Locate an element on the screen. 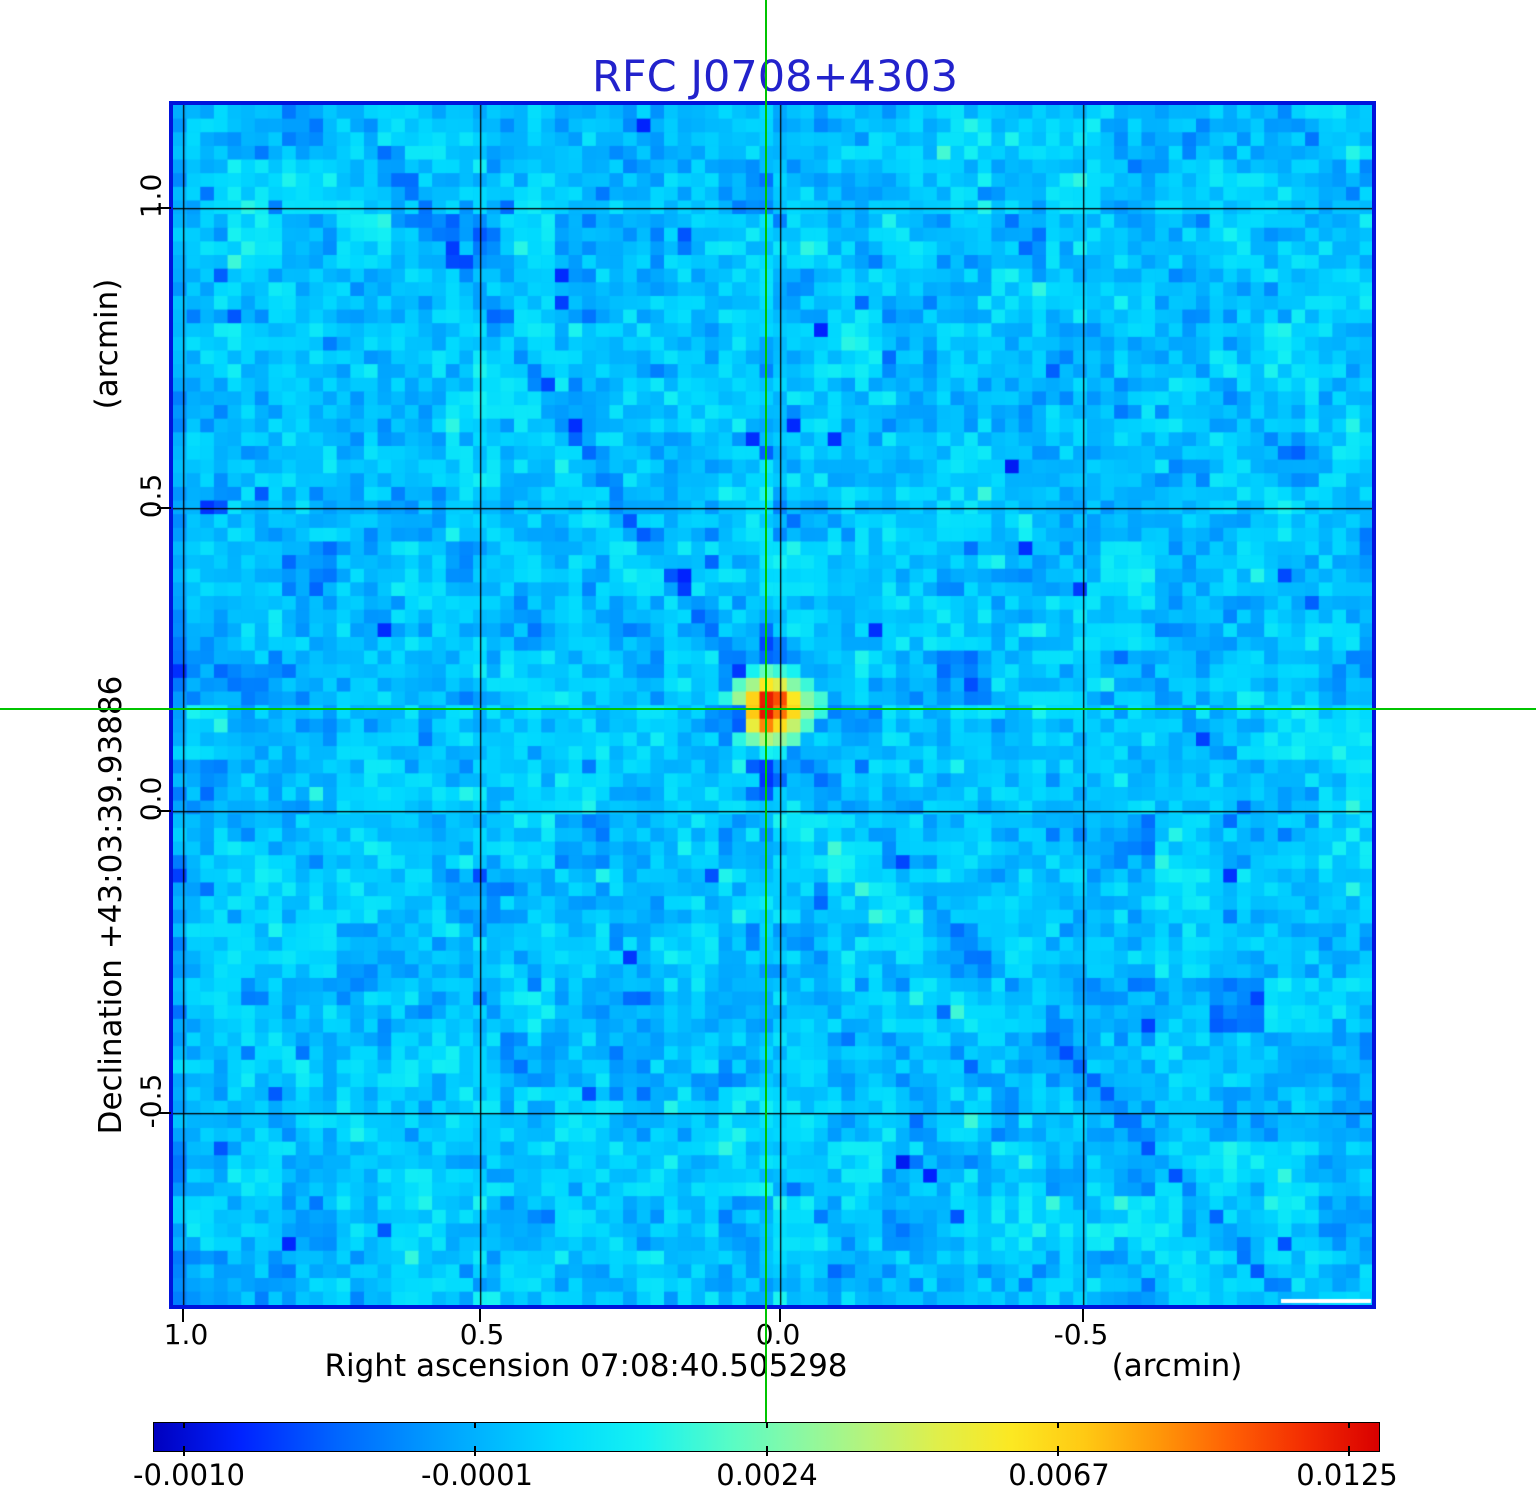  y-axis-title: Declination +43:03:39.93886 is located at coordinates (111, 905).